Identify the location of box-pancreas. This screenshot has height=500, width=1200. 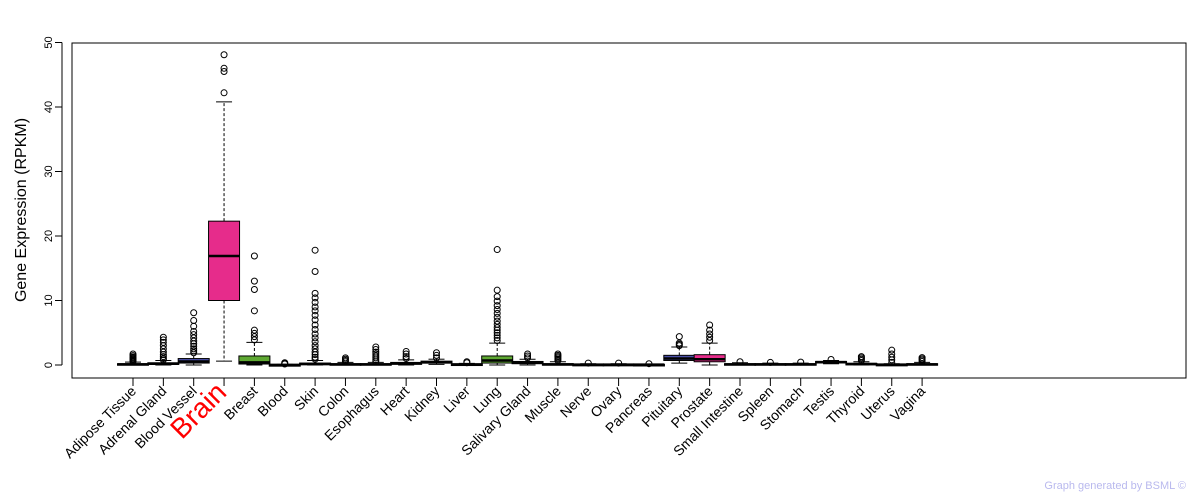
(648, 364).